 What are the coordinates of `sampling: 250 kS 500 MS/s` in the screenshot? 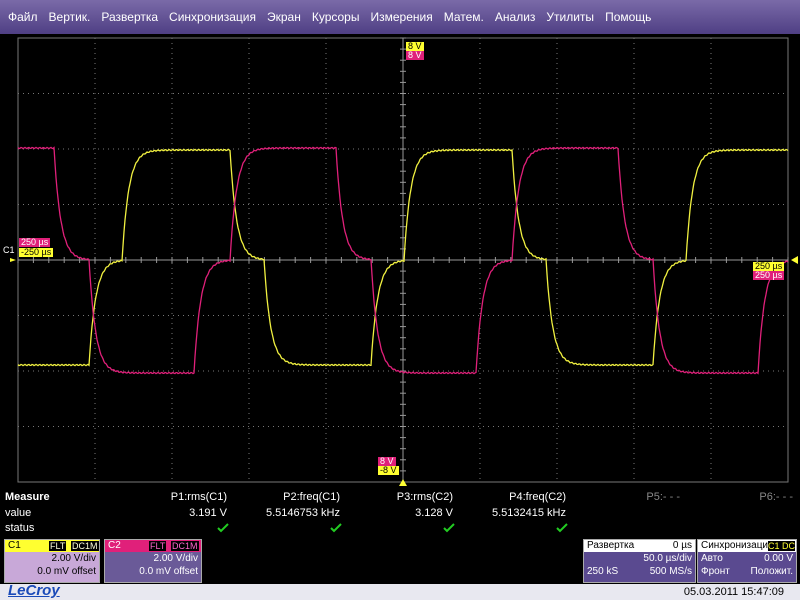 It's located at (639, 571).